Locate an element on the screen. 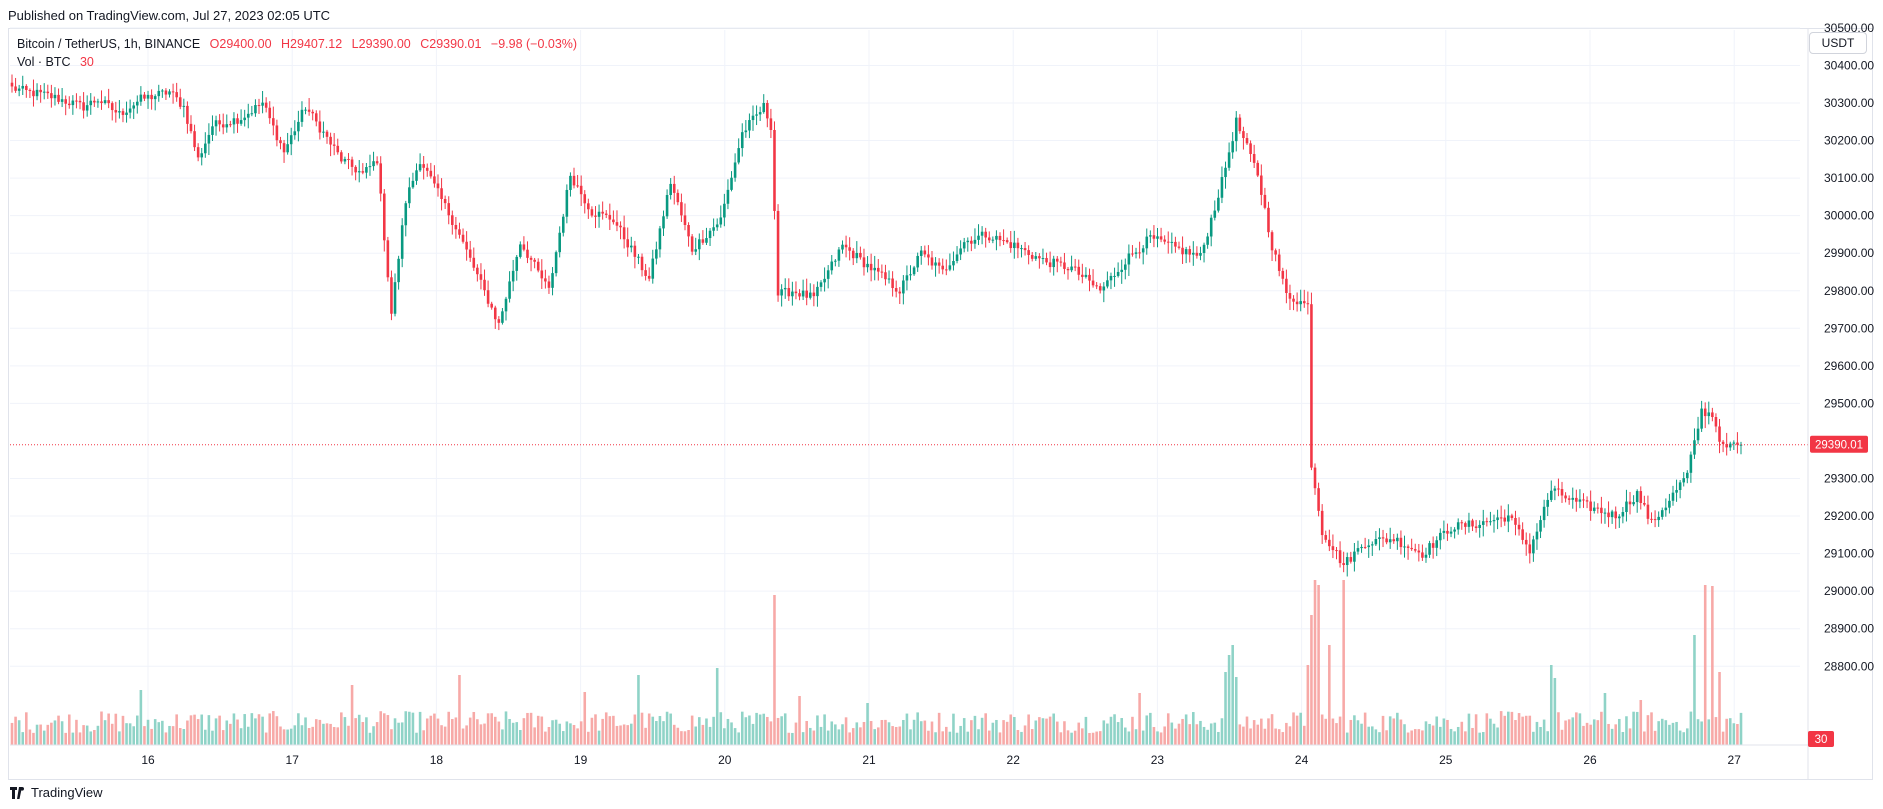 The width and height of the screenshot is (1883, 809). x-tick-label: 27 is located at coordinates (1735, 760).